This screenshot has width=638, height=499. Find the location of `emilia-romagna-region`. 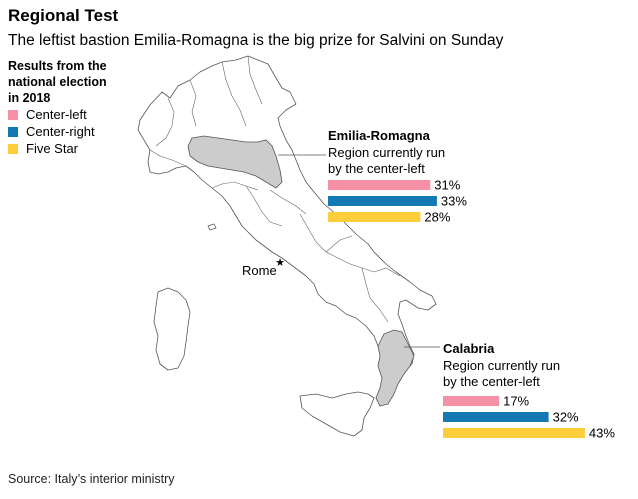

emilia-romagna-region is located at coordinates (235, 162).